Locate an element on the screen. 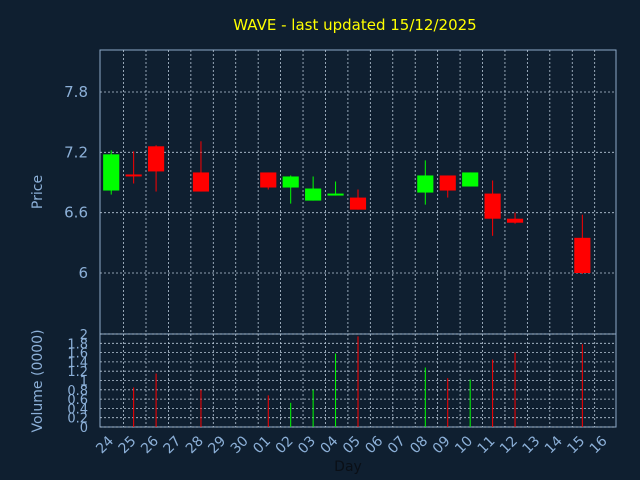 The width and height of the screenshot is (640, 480). x-axis-label: Day is located at coordinates (348, 467).